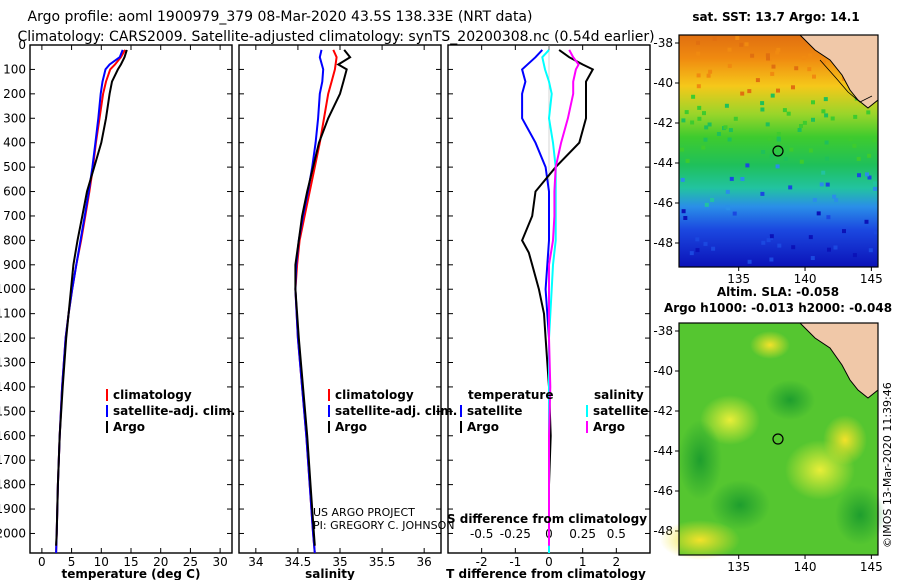  Describe the element at coordinates (130, 562) in the screenshot. I see `x-tick-label: 15` at that location.